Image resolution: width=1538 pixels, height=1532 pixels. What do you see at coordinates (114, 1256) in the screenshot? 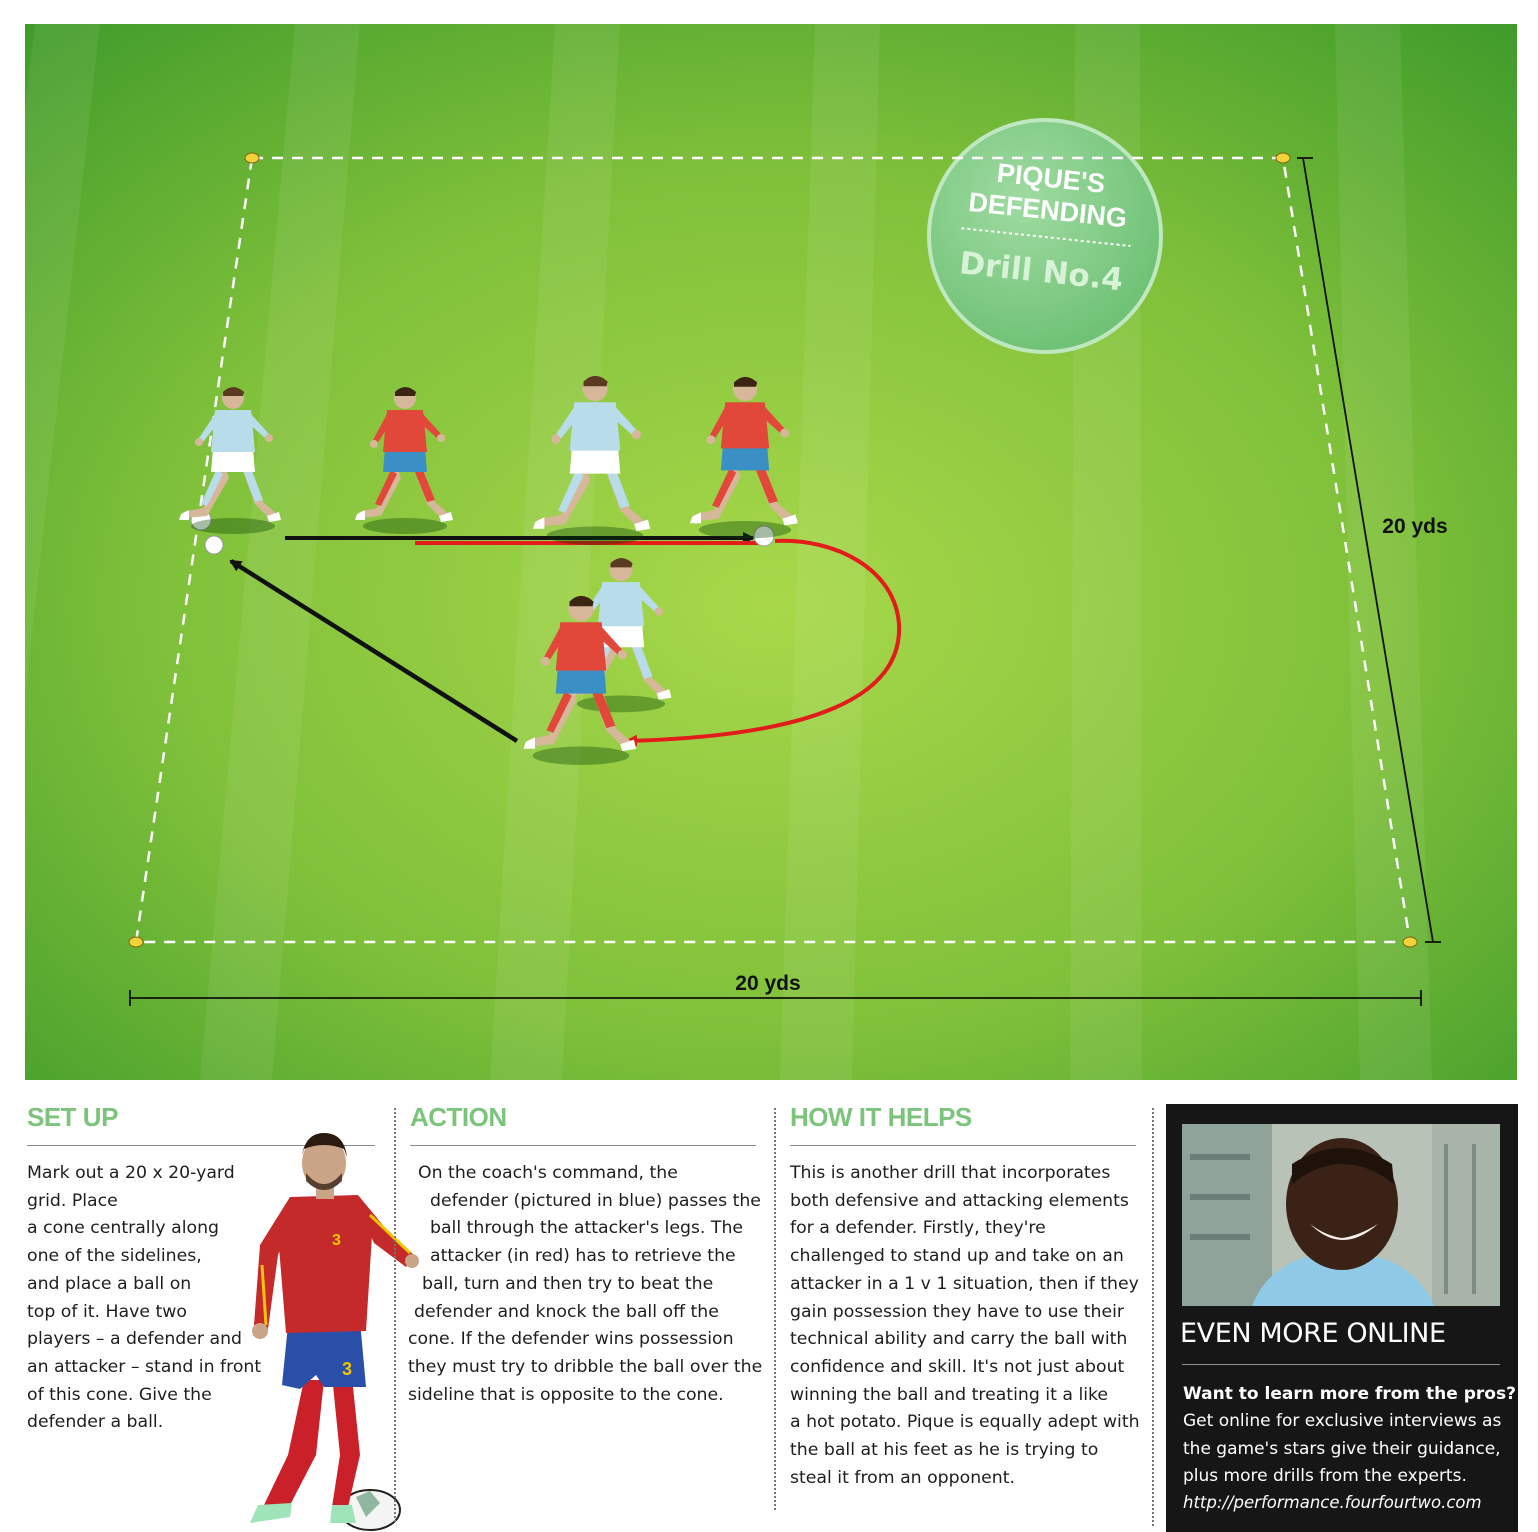
I see `setup-lines-line: one of the sidelines,` at bounding box center [114, 1256].